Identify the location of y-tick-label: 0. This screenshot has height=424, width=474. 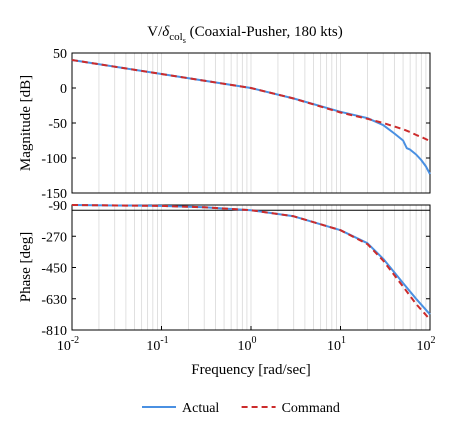
(63, 89).